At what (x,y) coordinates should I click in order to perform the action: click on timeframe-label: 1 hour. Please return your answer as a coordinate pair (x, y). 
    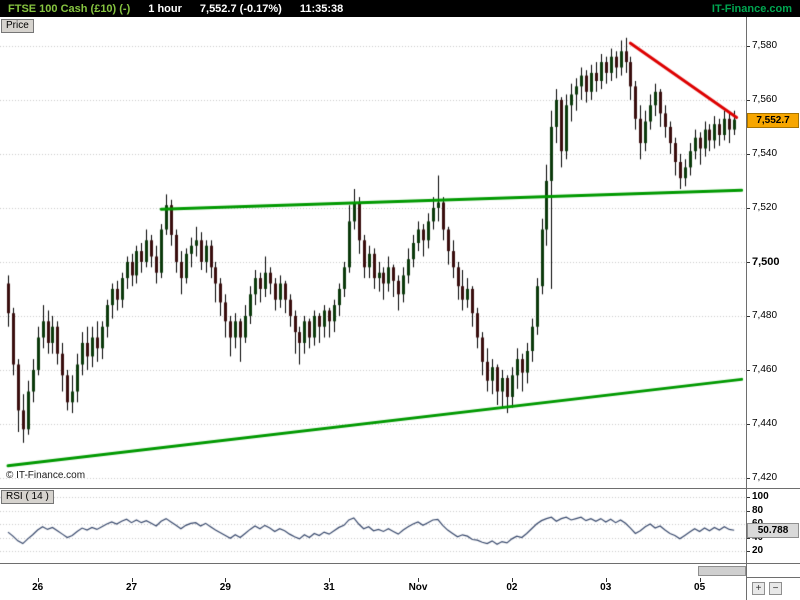
    Looking at the image, I should click on (165, 8).